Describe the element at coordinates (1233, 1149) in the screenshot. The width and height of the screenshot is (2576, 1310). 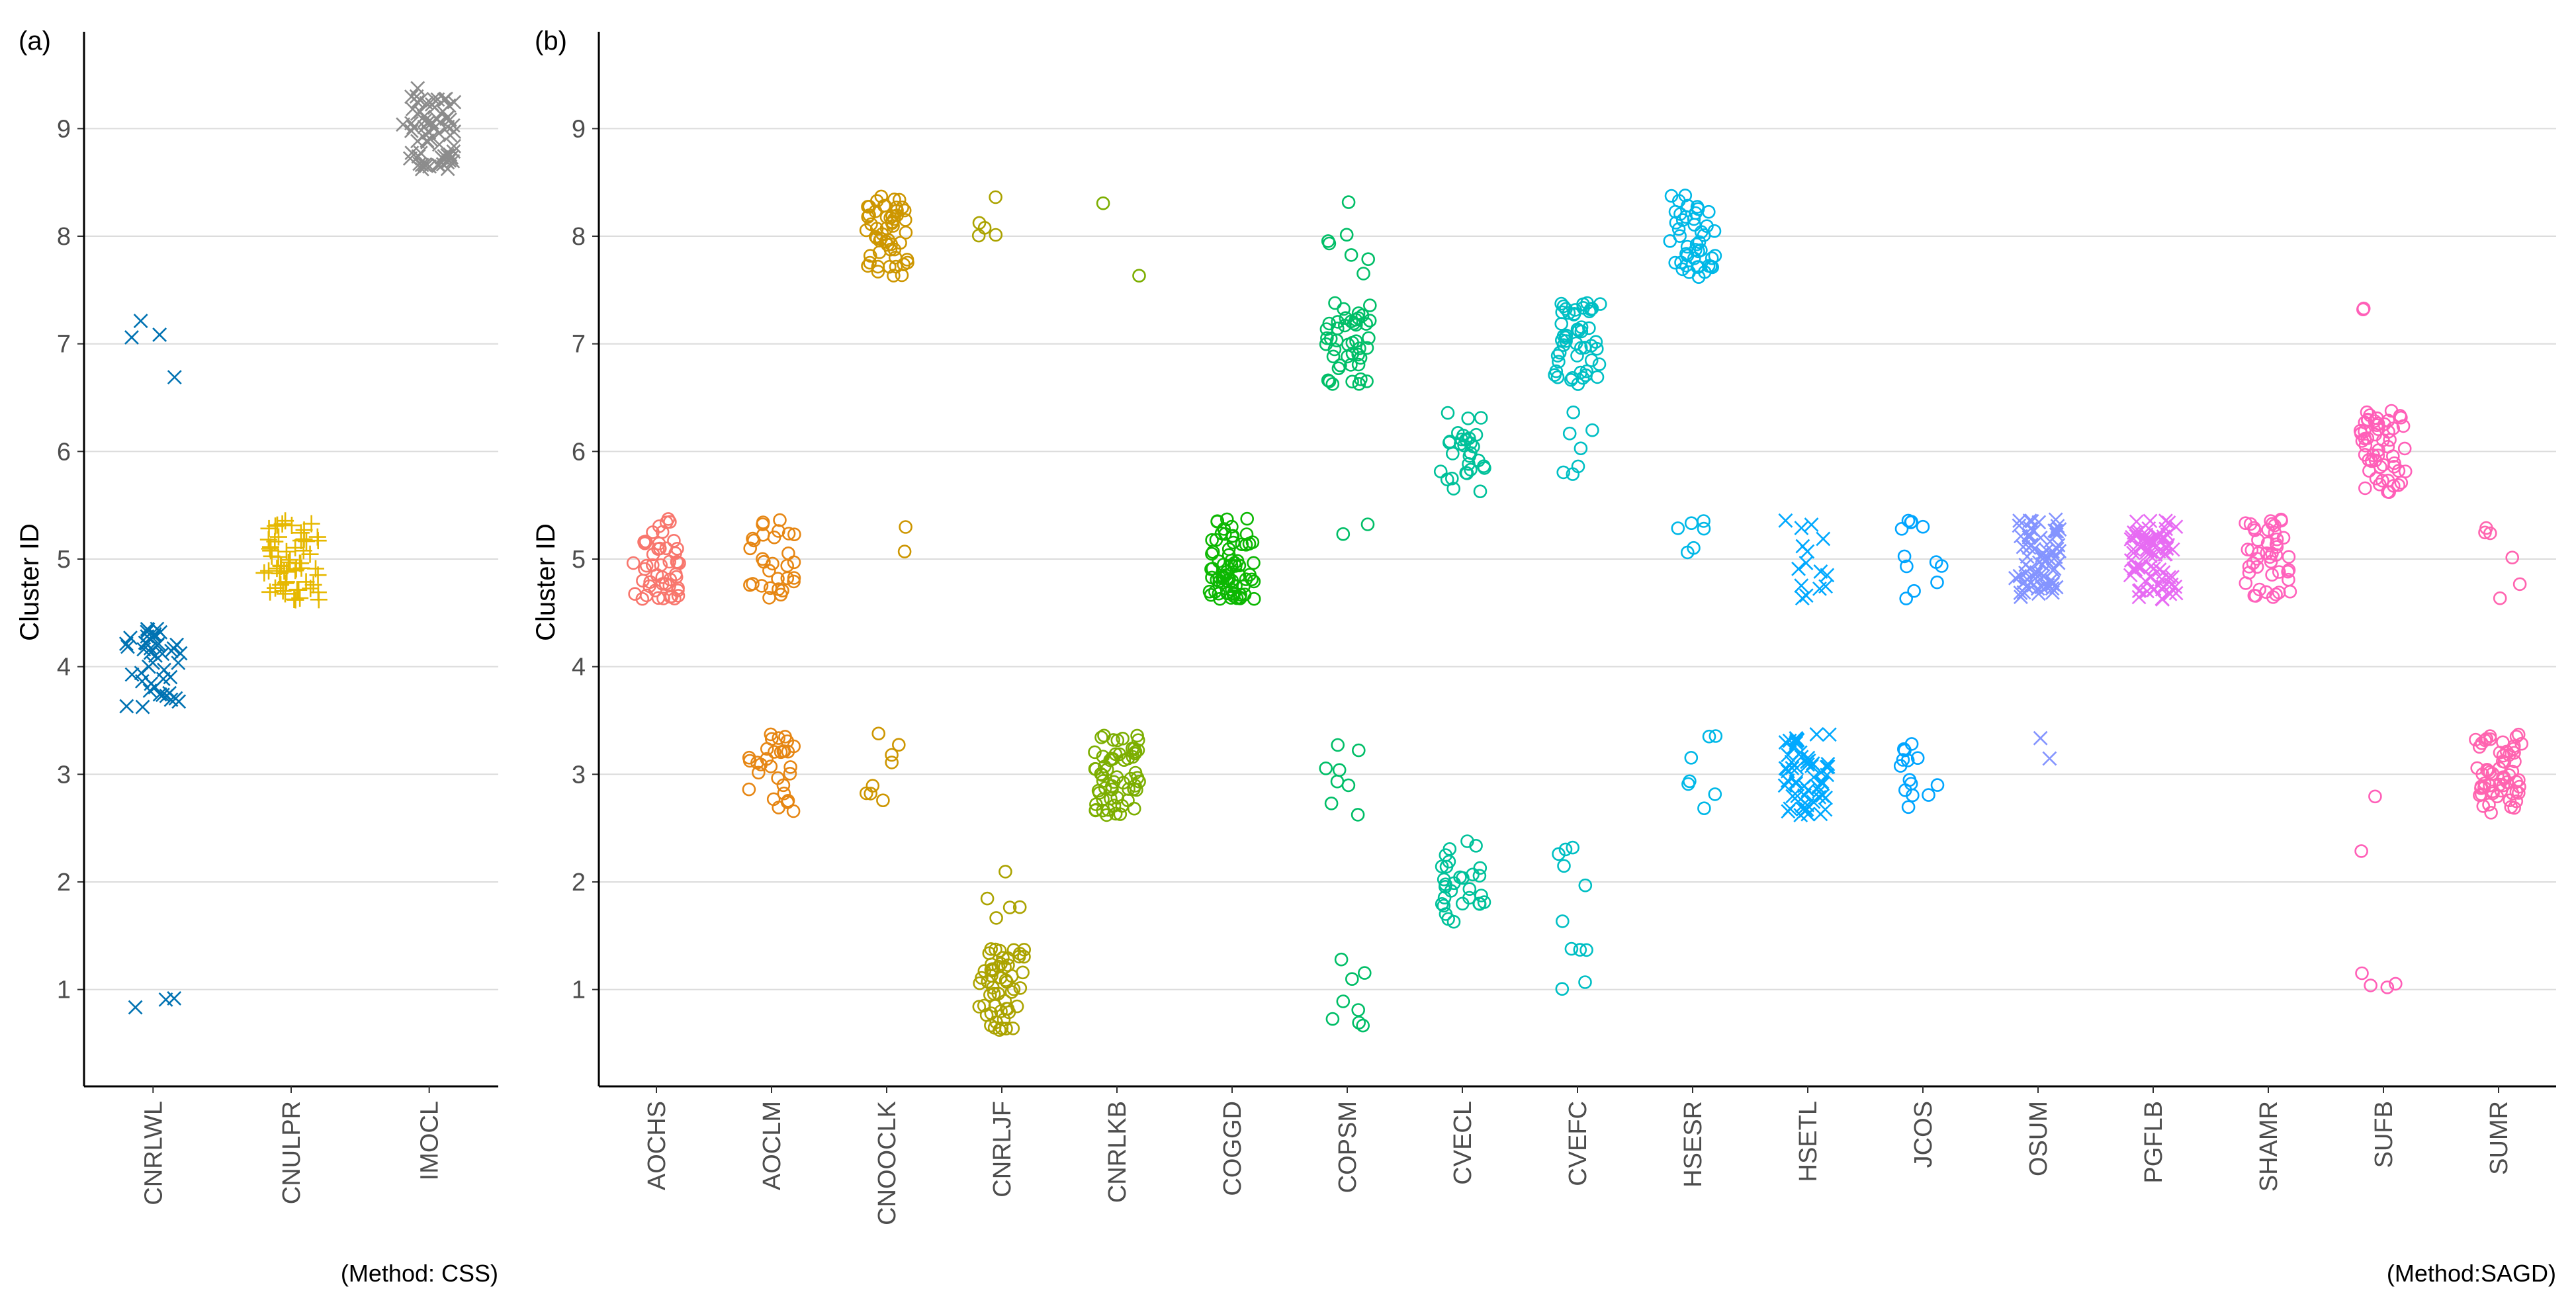
I see `x-tick-label-coggd: COGGD` at that location.